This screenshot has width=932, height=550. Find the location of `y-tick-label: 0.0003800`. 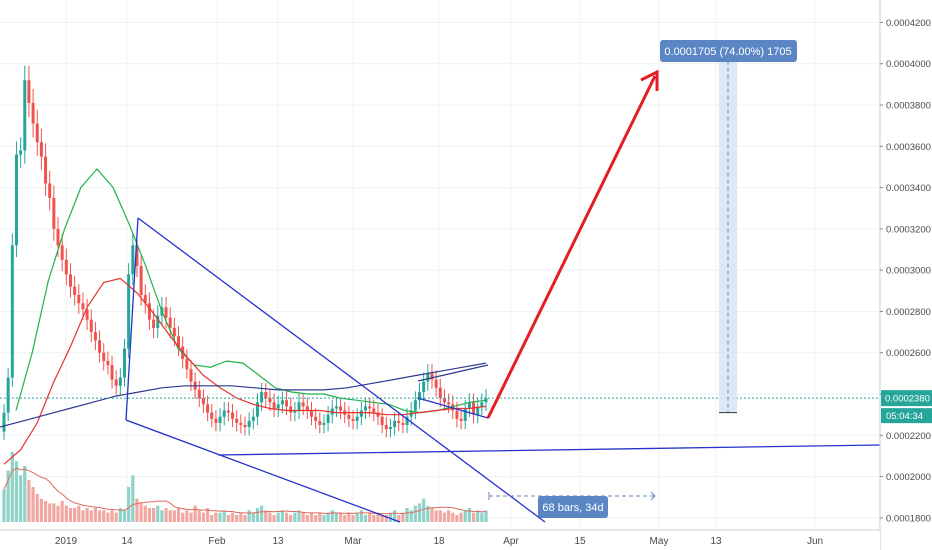

y-tick-label: 0.0003800 is located at coordinates (908, 106).